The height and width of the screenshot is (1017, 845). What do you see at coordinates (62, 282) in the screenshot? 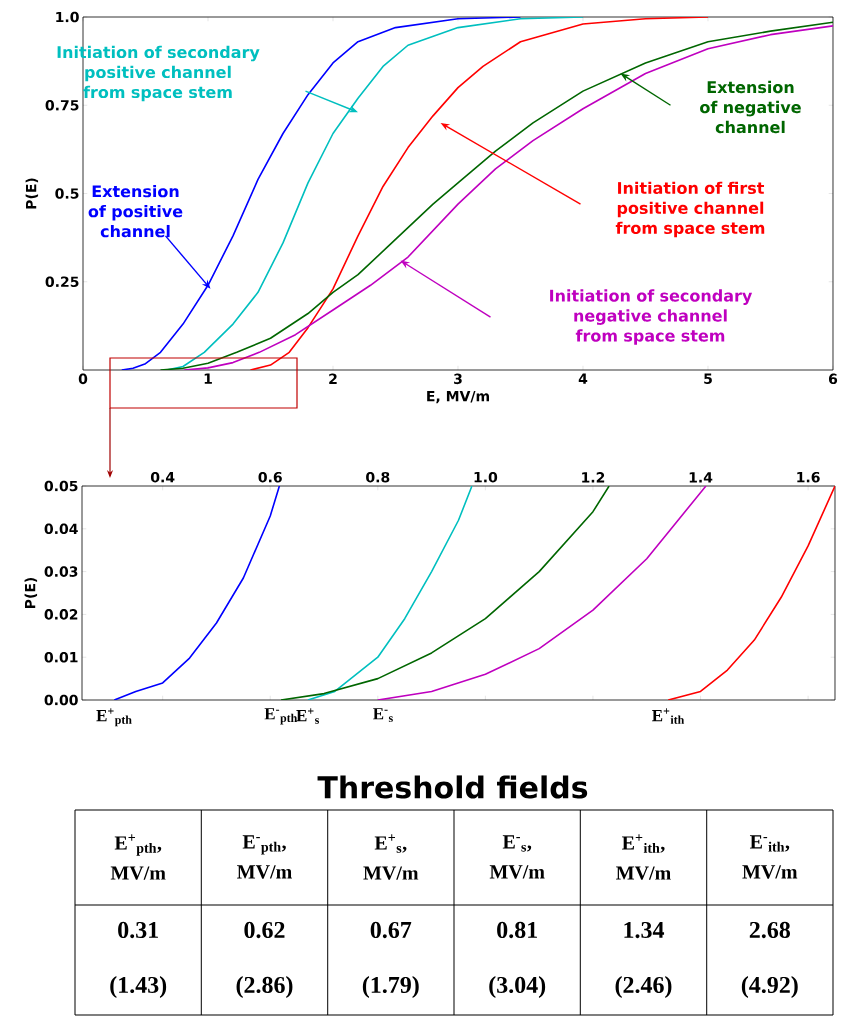
I see `y-tick-label: 0.25` at bounding box center [62, 282].